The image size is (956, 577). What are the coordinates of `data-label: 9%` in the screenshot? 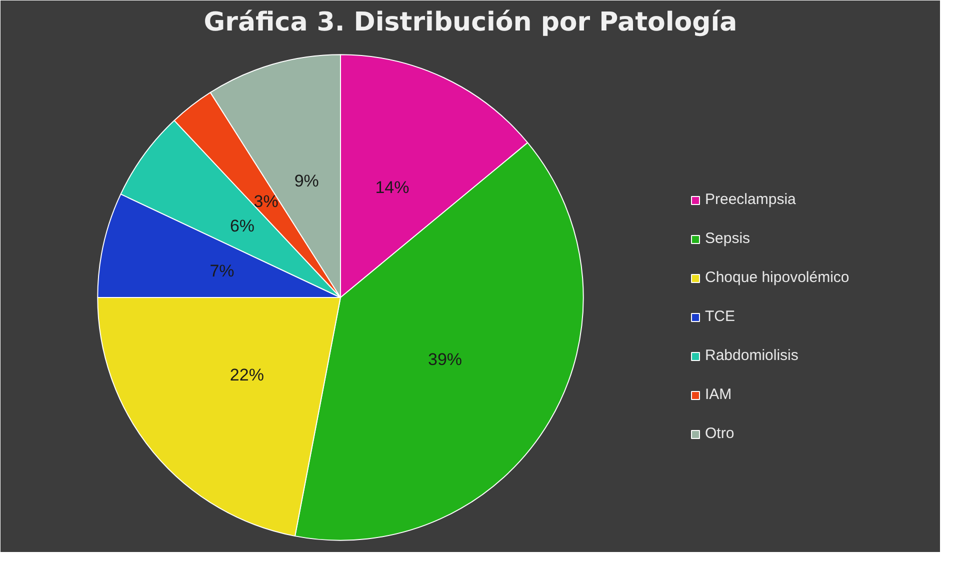 It's located at (306, 180).